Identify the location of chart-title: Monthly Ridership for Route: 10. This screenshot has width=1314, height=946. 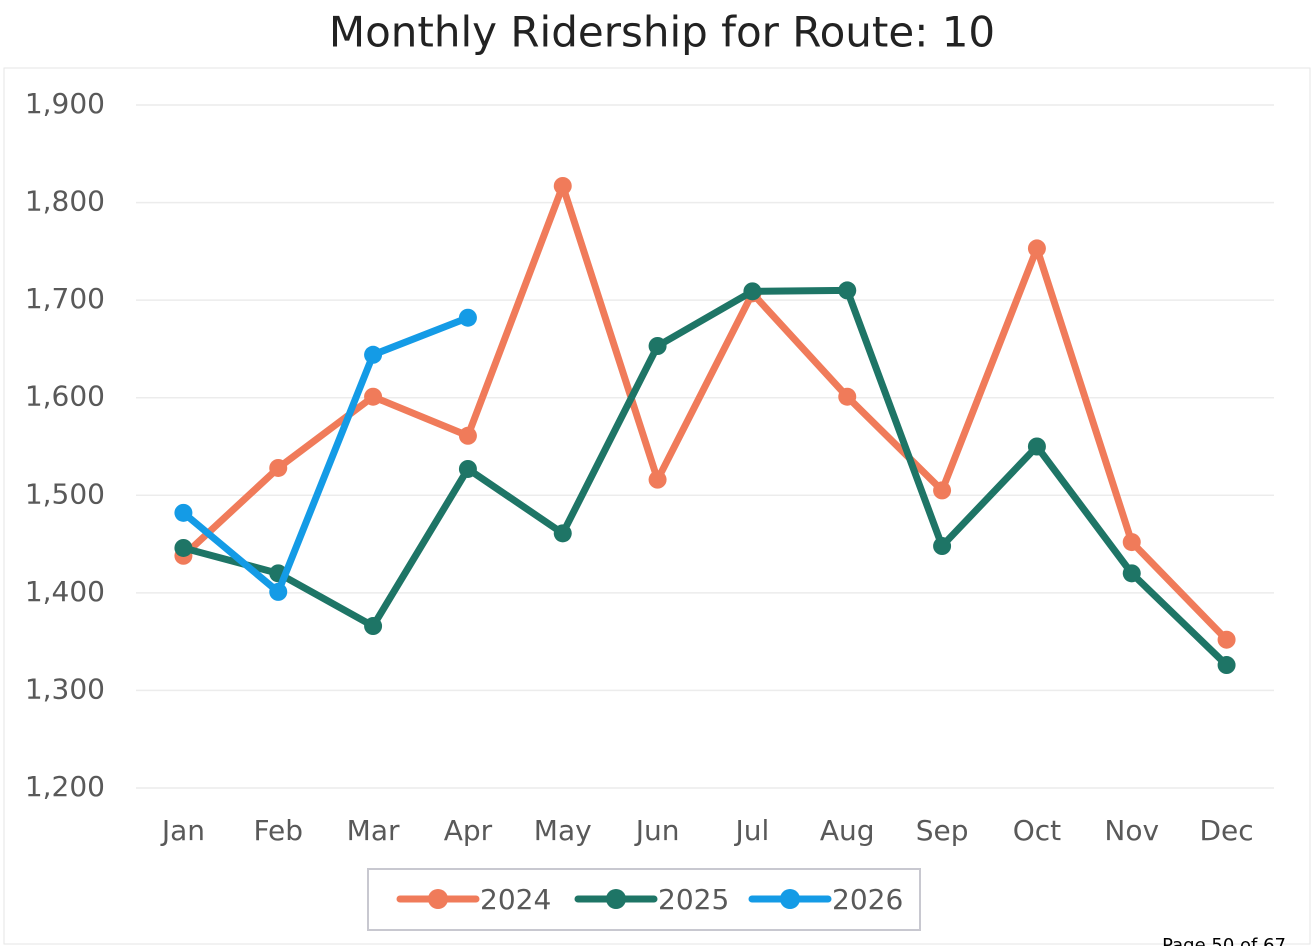
(662, 32).